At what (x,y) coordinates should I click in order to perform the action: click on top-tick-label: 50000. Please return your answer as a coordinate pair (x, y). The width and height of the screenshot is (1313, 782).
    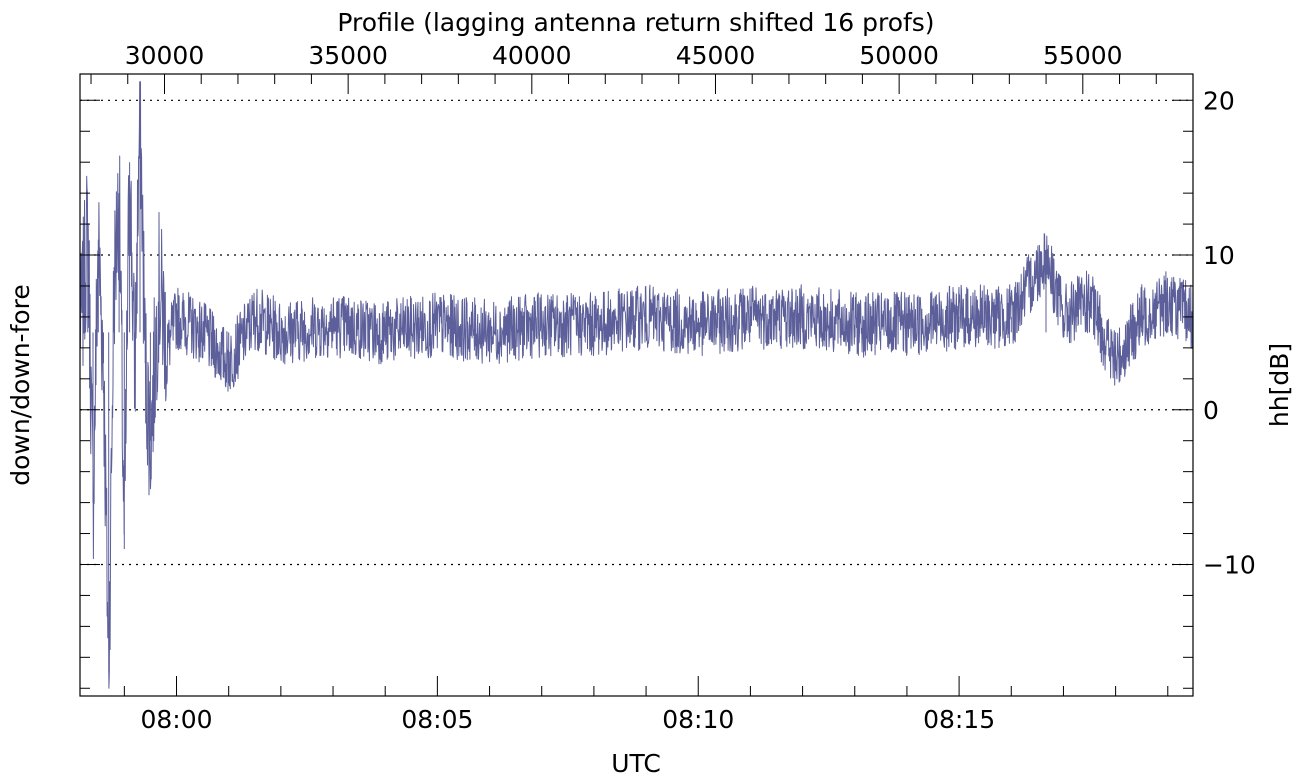
    Looking at the image, I should click on (899, 55).